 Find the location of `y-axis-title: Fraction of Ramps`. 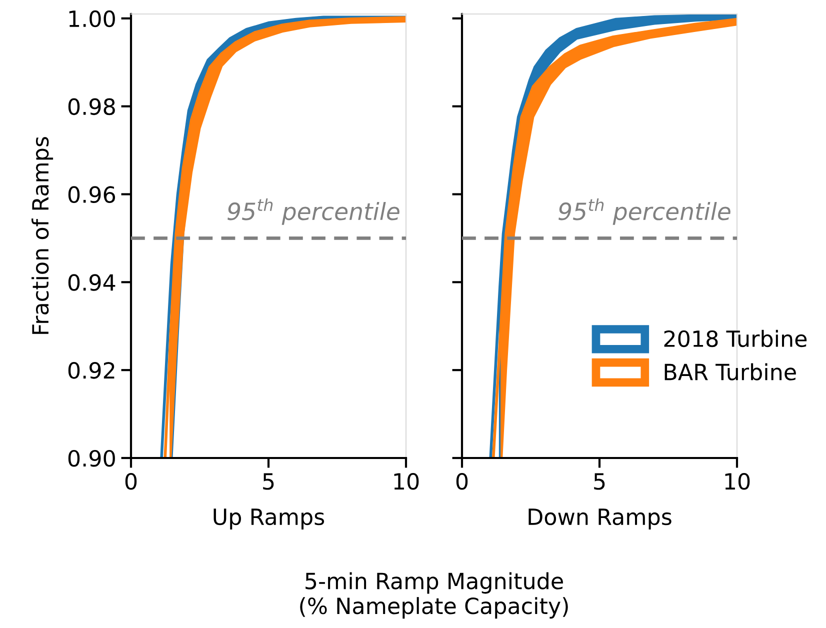

y-axis-title: Fraction of Ramps is located at coordinates (43, 235).